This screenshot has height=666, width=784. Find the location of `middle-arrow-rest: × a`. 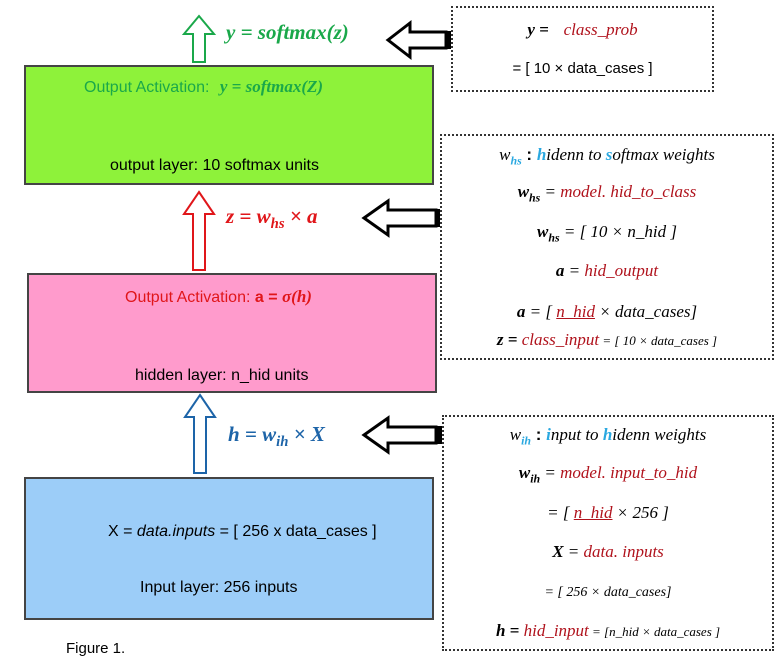

middle-arrow-rest: × a is located at coordinates (301, 216).